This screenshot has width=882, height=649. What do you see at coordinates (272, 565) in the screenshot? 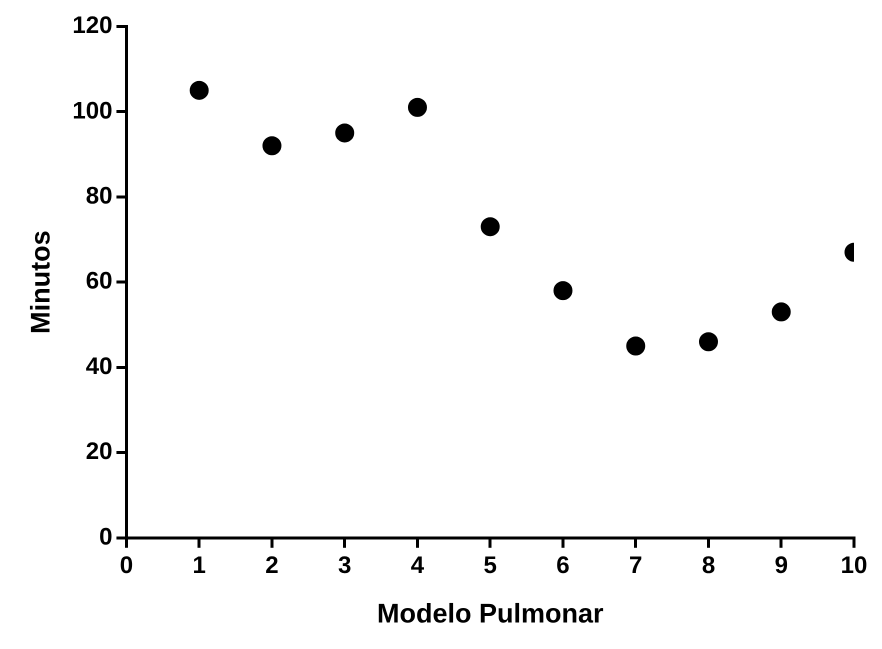
I see `x-tick-label: 2` at bounding box center [272, 565].